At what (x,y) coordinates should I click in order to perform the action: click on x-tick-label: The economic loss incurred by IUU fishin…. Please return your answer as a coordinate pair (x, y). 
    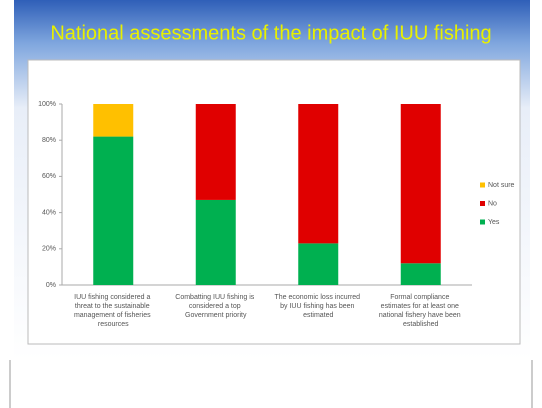
    Looking at the image, I should click on (318, 306).